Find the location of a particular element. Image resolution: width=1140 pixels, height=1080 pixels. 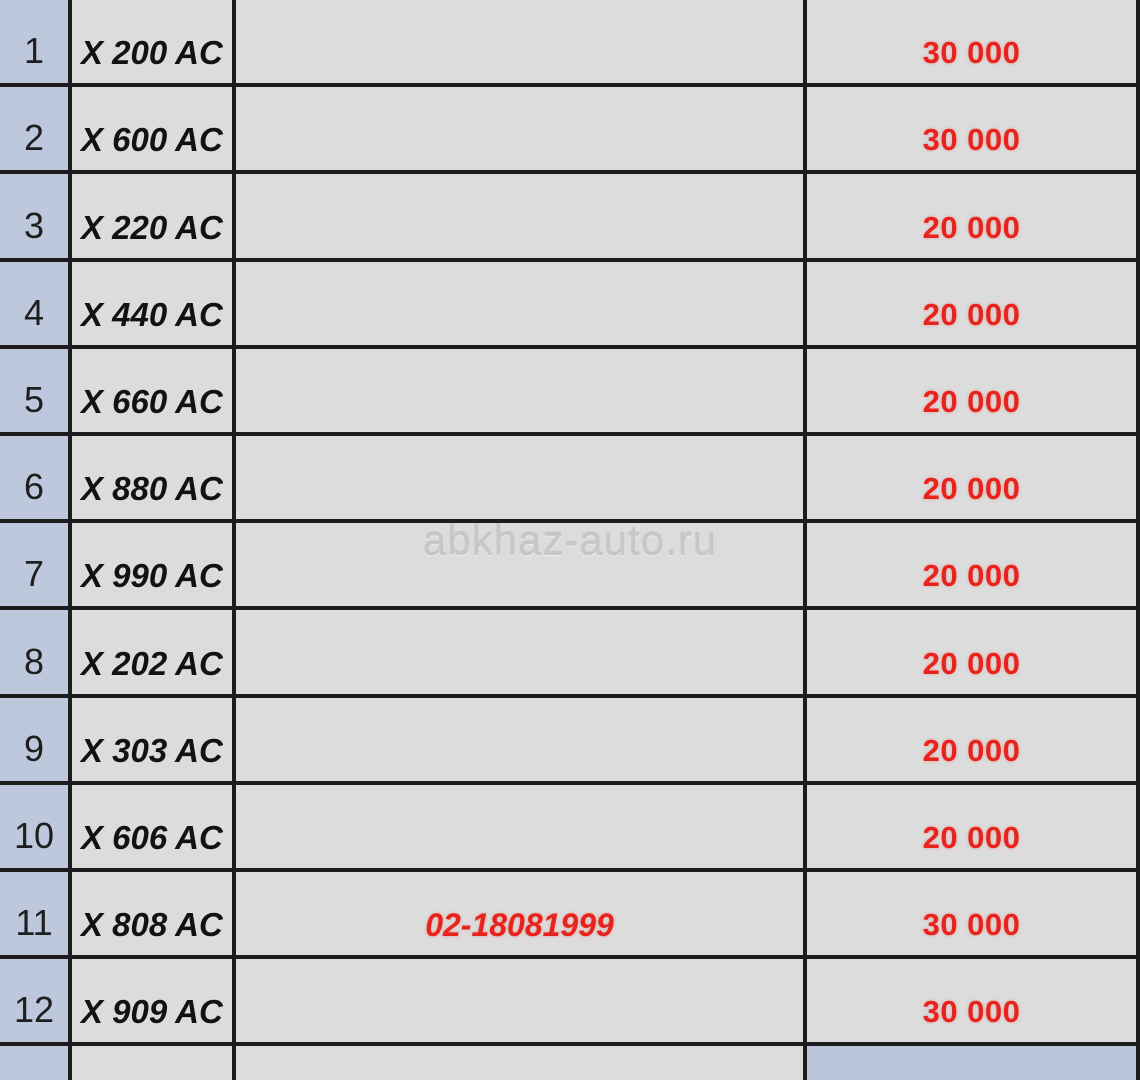

model-cell: X 200 AC is located at coordinates (154, 42).